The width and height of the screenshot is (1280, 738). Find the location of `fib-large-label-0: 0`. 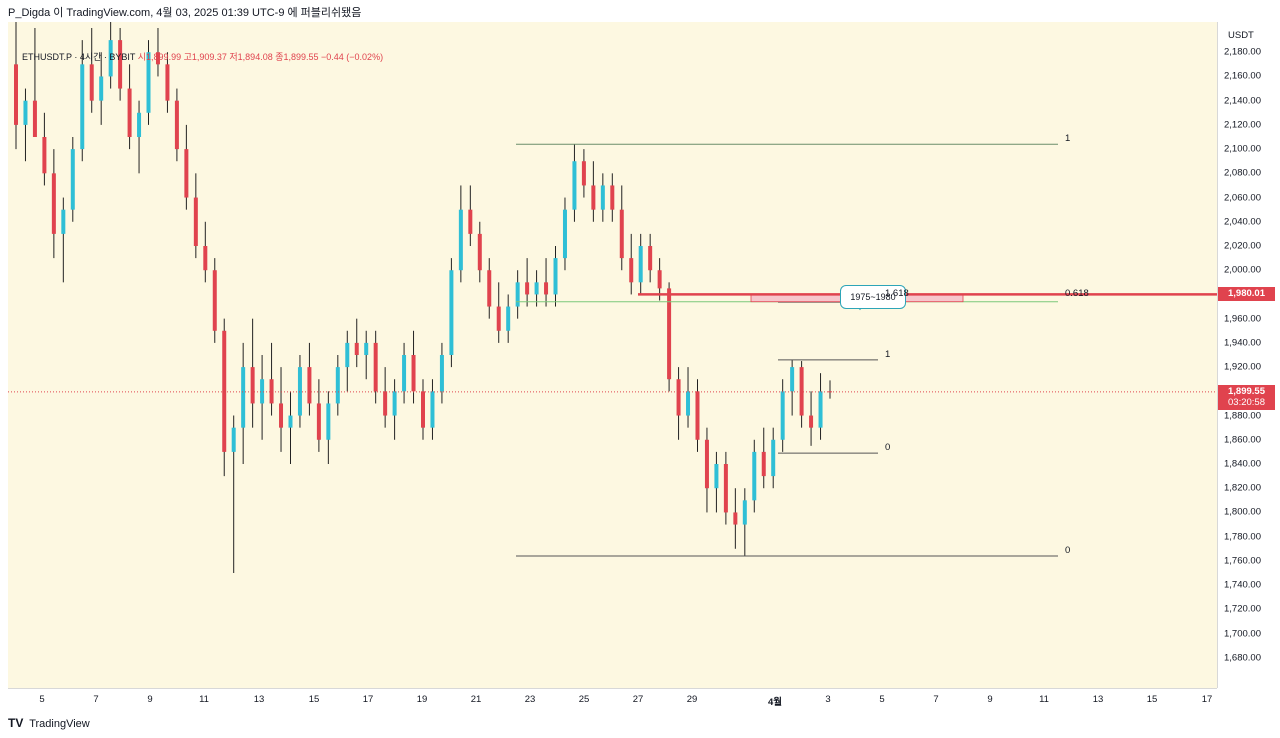

fib-large-label-0: 0 is located at coordinates (1068, 551).